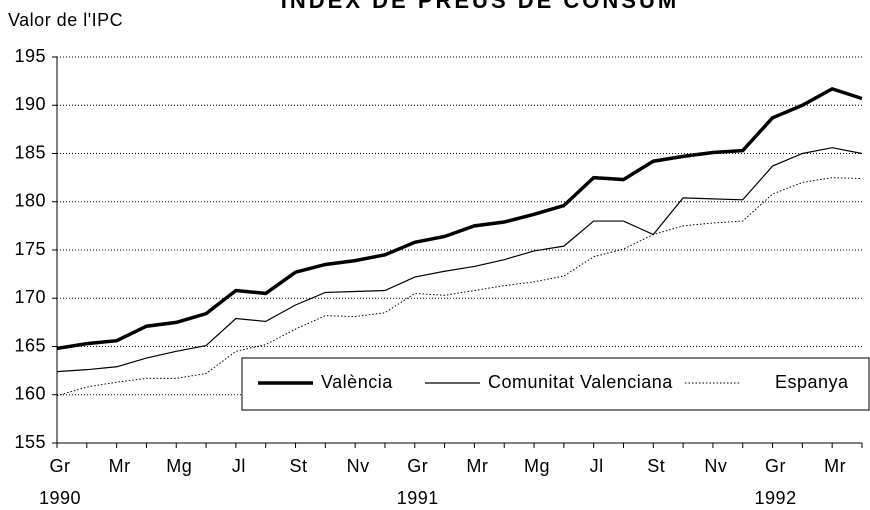 Image resolution: width=870 pixels, height=510 pixels. Describe the element at coordinates (580, 382) in the screenshot. I see `legend-label: Comunitat Valenciana` at that location.